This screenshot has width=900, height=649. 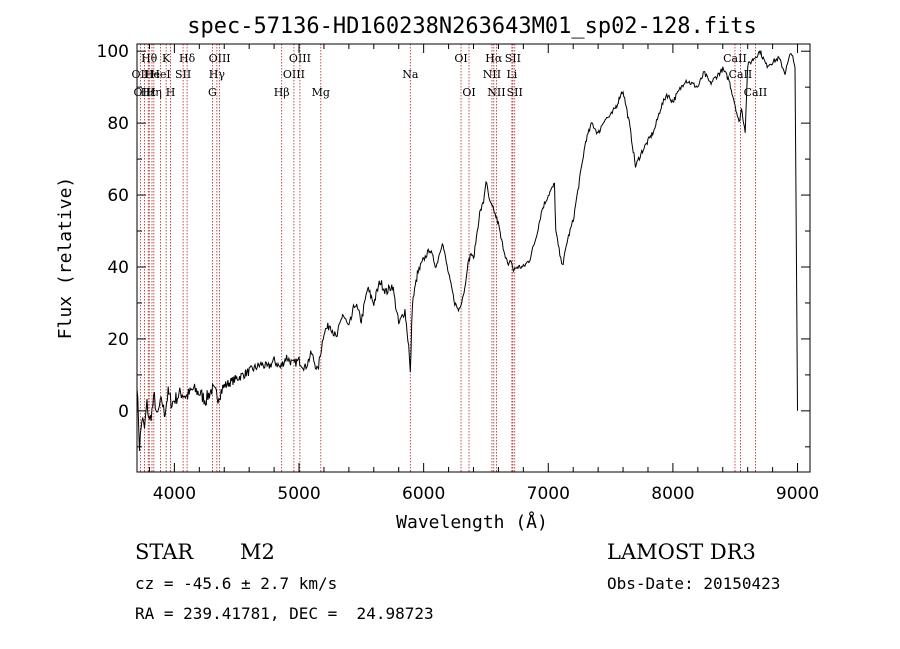 I want to click on line-label: Hδ, so click(x=187, y=58).